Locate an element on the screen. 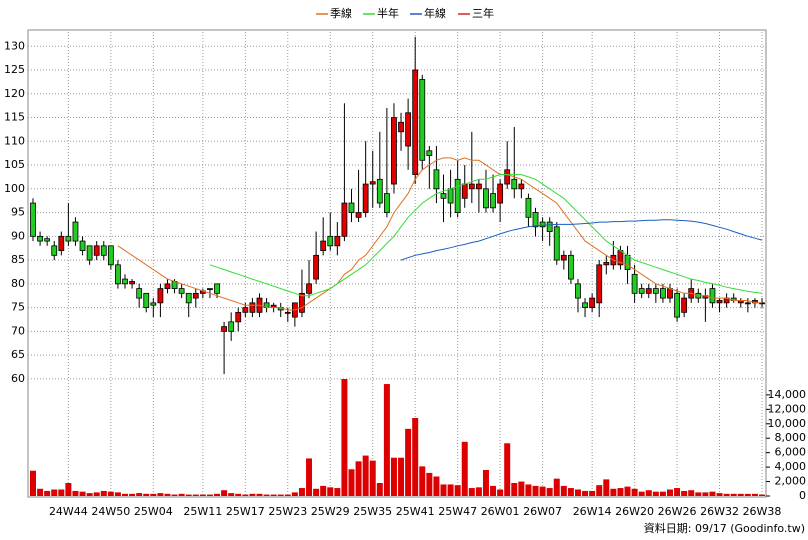 Image resolution: width=808 pixels, height=540 pixels. y-tick-label: 95 is located at coordinates (18, 212).